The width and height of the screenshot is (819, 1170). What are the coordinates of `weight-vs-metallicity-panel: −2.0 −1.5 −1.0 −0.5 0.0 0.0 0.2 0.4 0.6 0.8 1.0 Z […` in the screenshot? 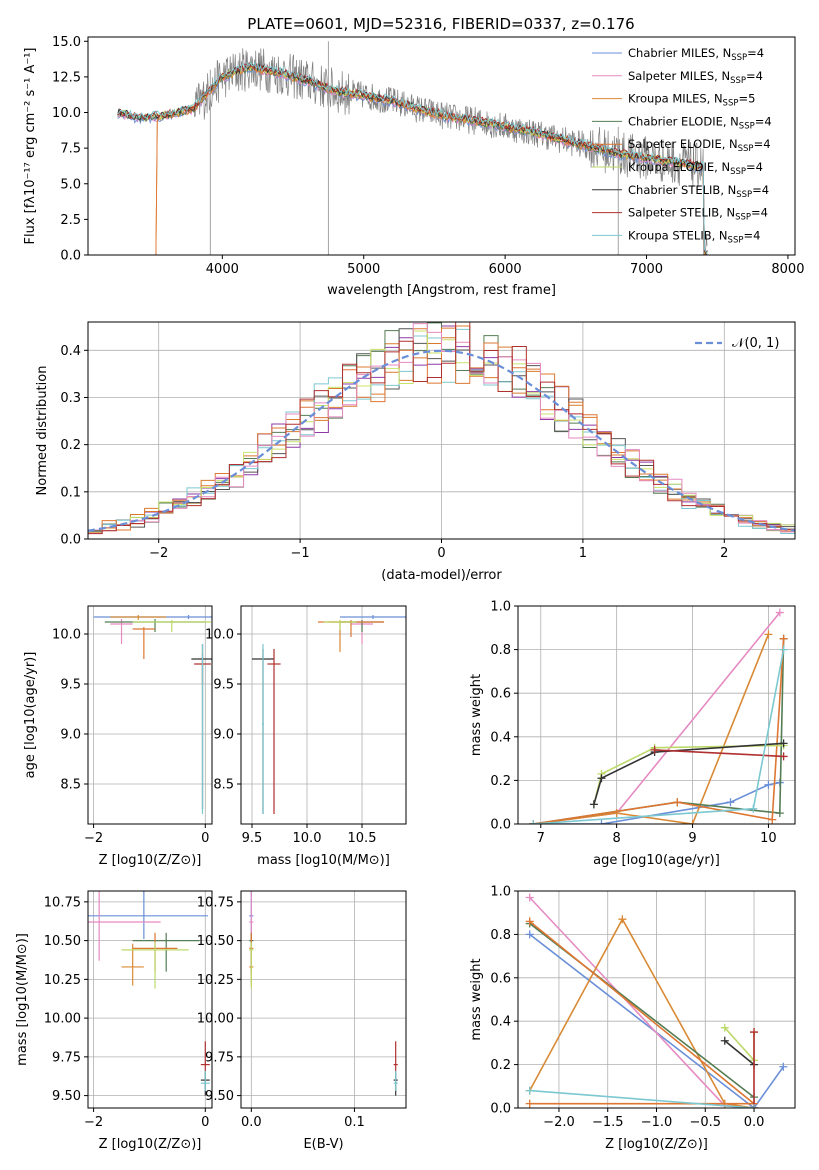 It's located at (632, 1018).